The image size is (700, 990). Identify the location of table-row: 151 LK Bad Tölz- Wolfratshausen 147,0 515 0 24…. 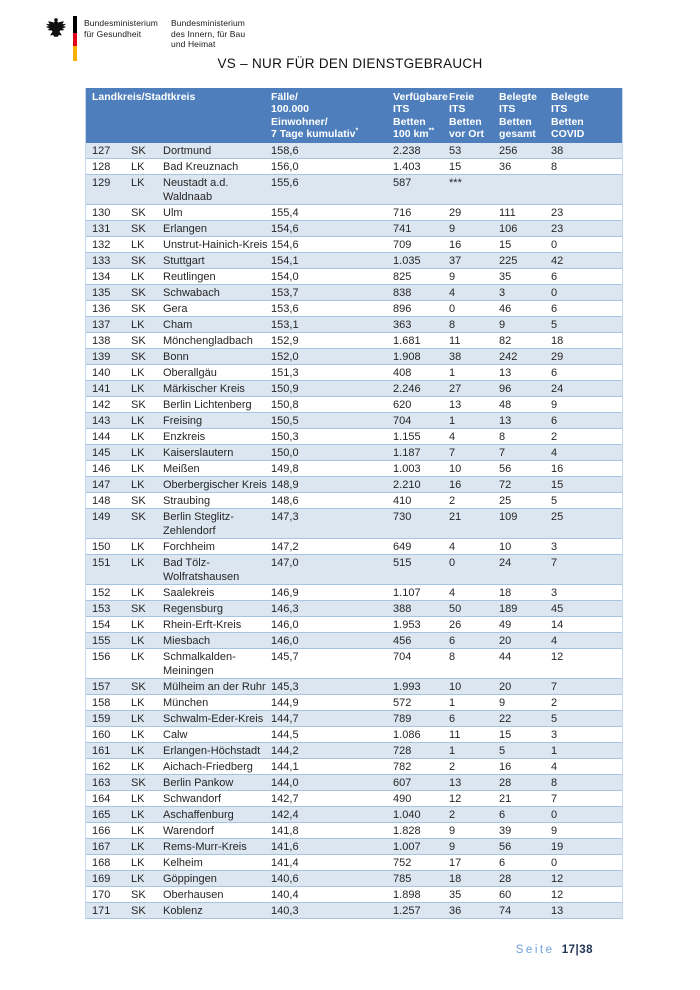
(354, 570).